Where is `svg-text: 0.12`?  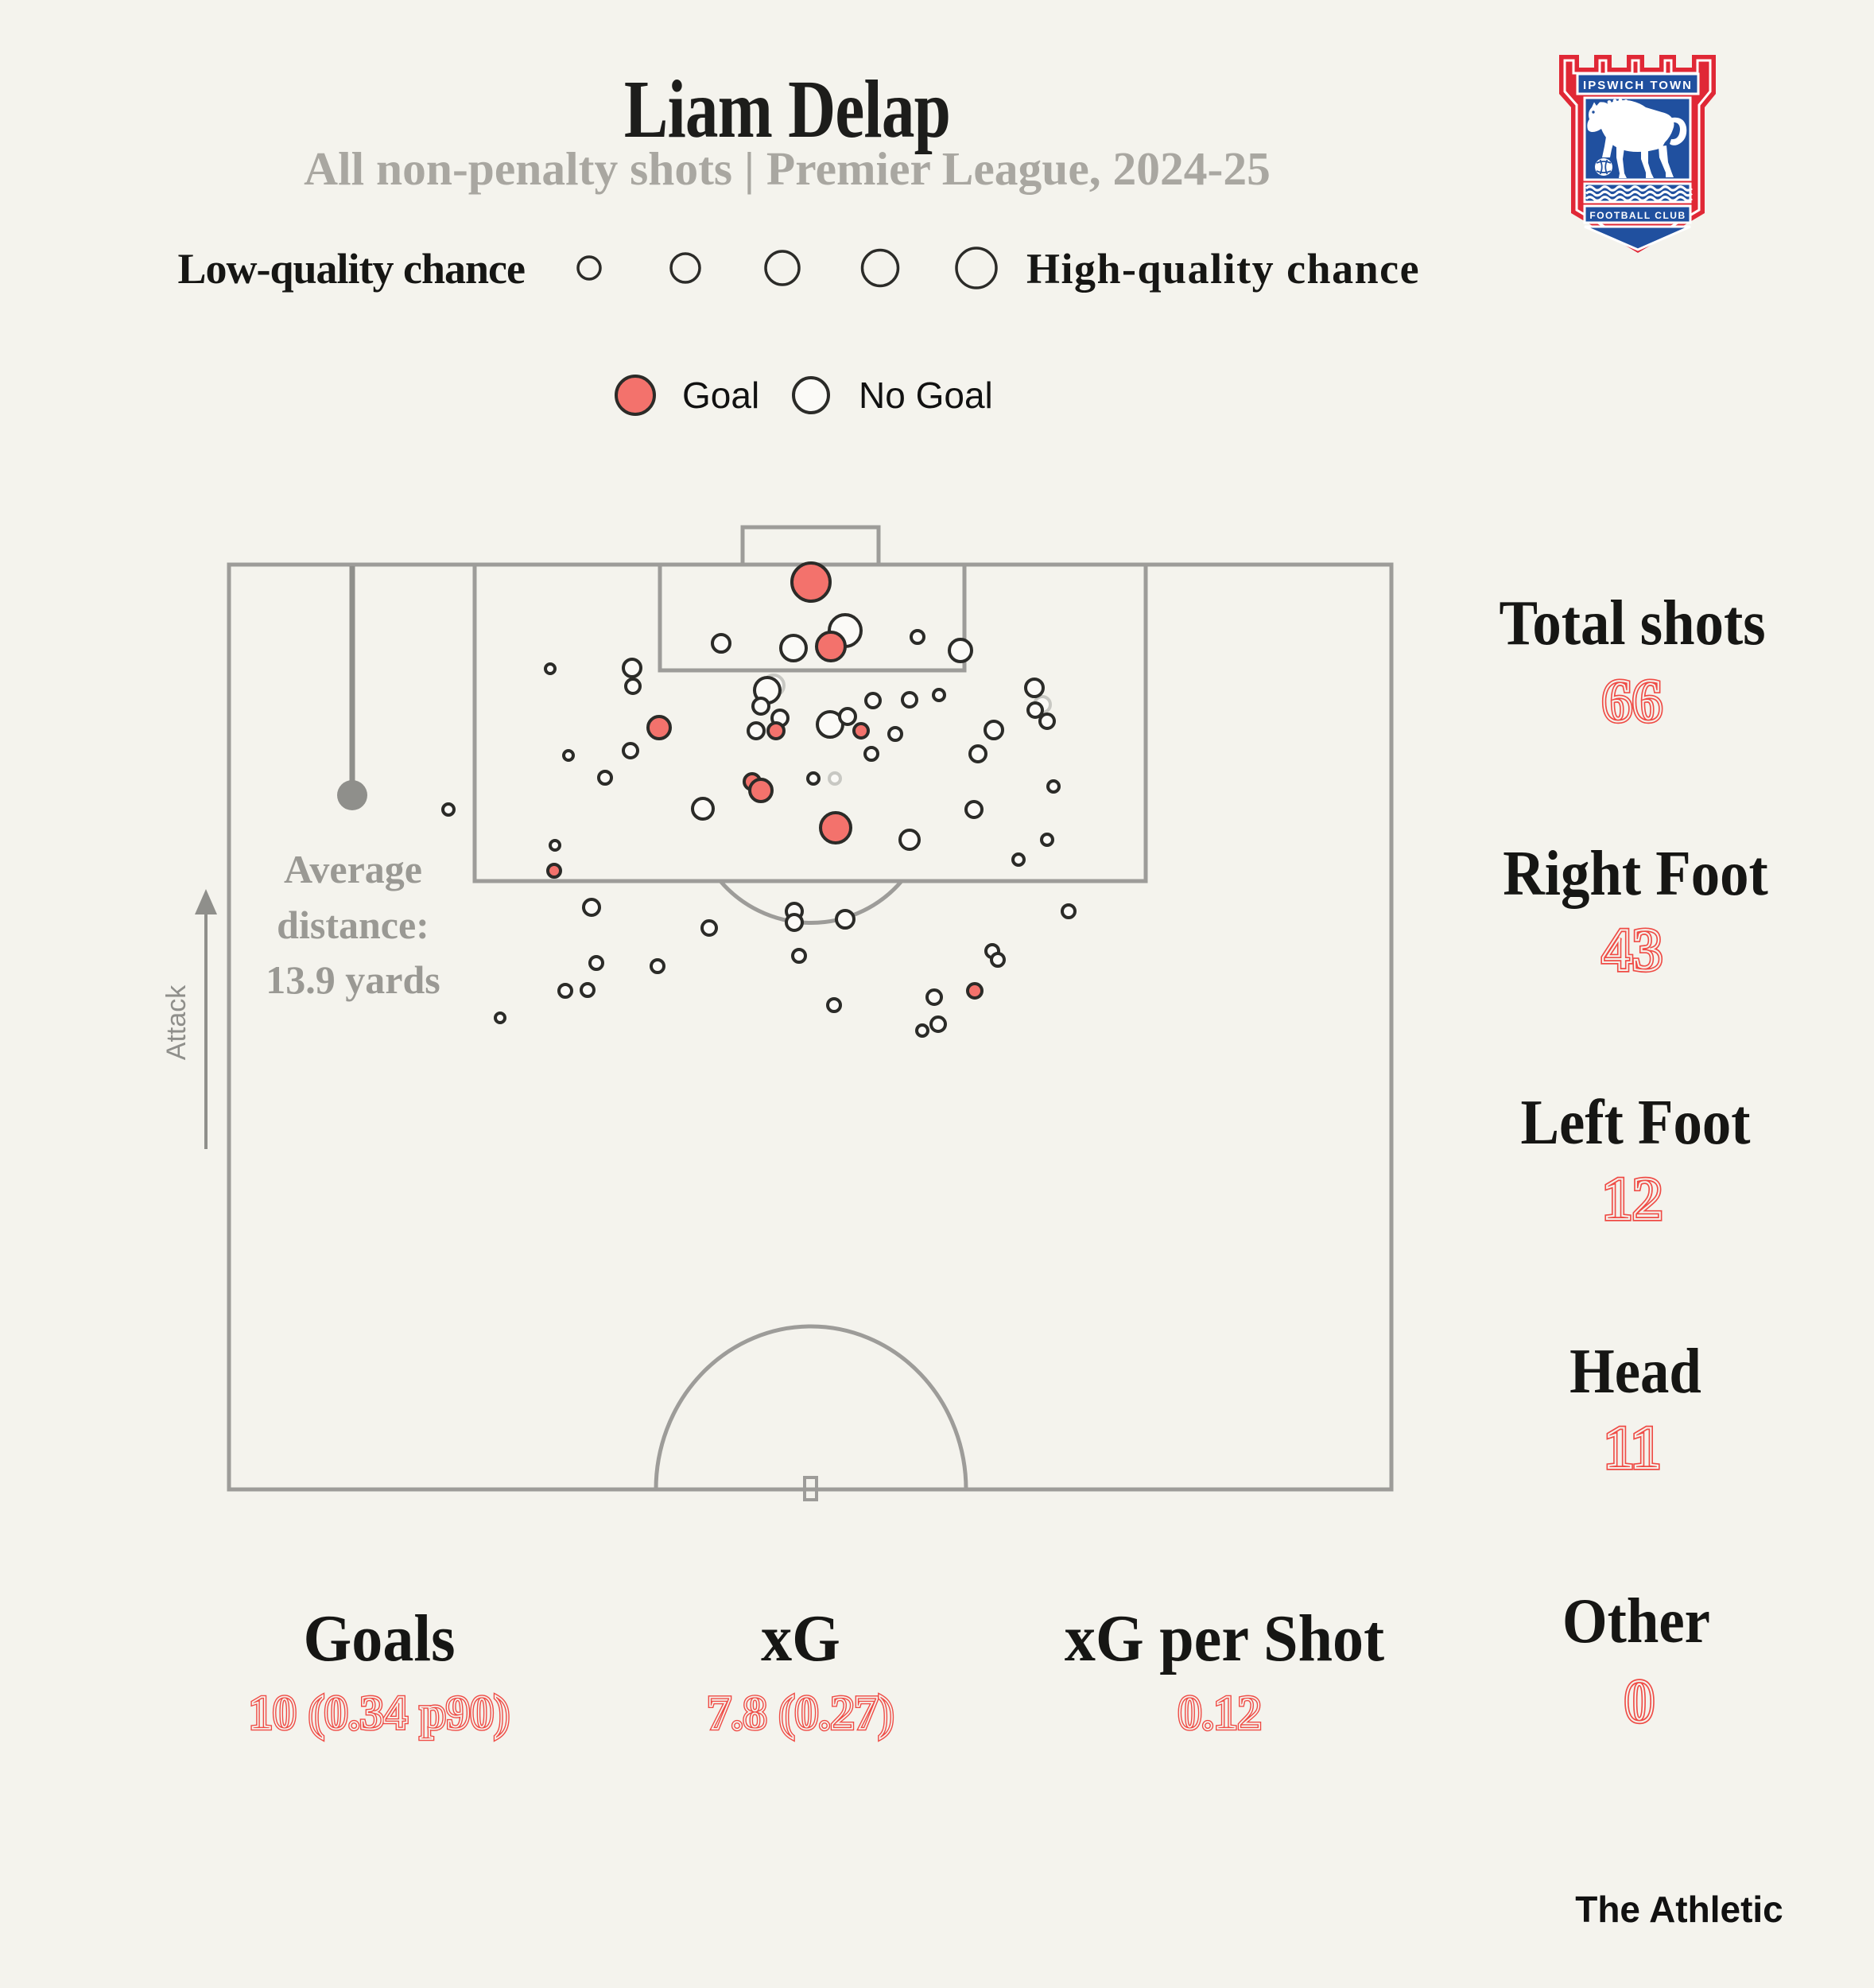
svg-text: 0.12 is located at coordinates (1220, 1713).